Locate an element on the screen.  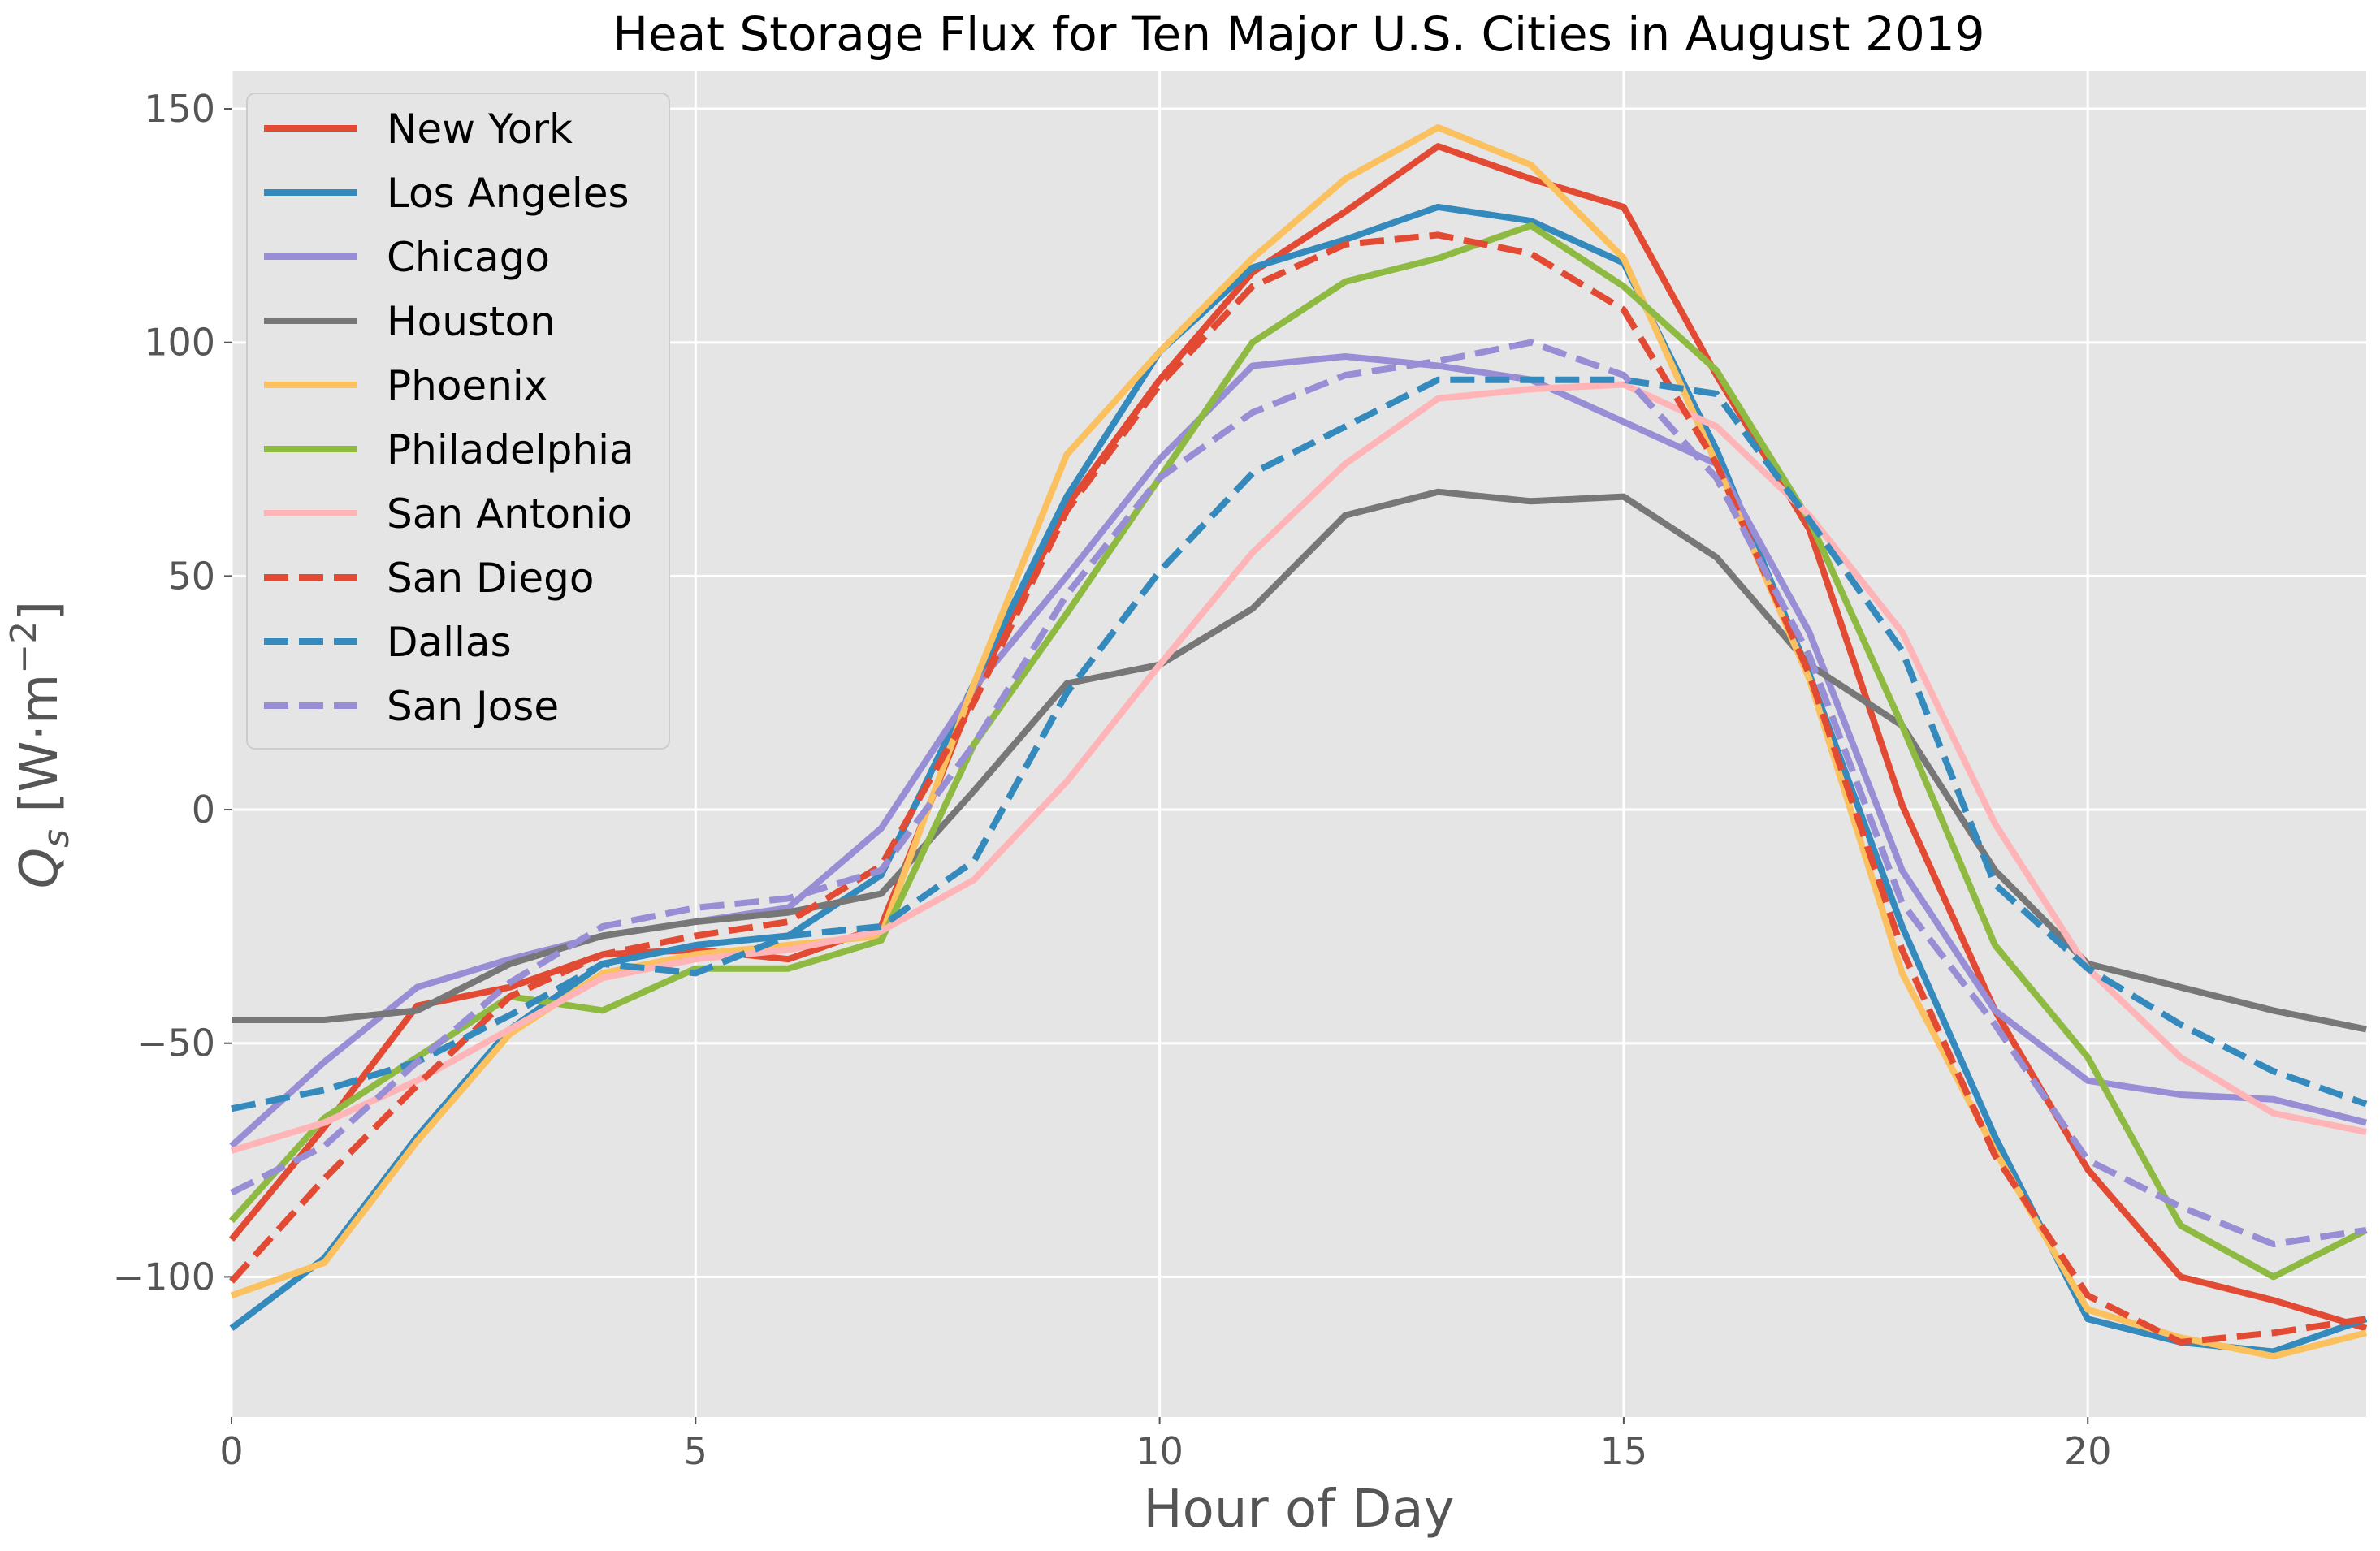
x-tick-label: 0 is located at coordinates (231, 1451).